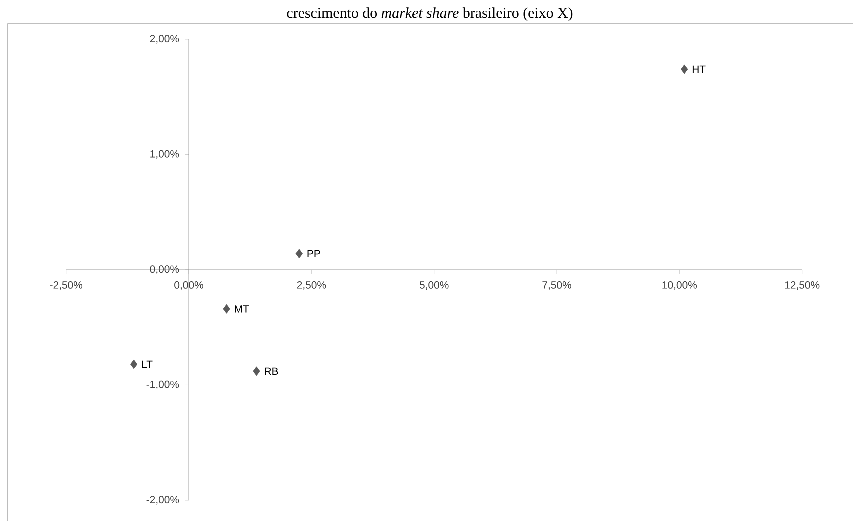  Describe the element at coordinates (557, 286) in the screenshot. I see `x-tick-label: 7,50%` at that location.